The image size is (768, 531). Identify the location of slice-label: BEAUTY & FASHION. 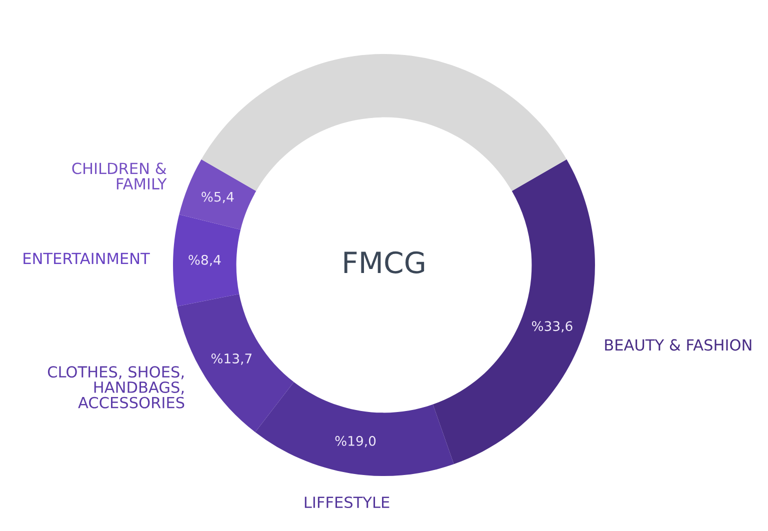
(678, 345).